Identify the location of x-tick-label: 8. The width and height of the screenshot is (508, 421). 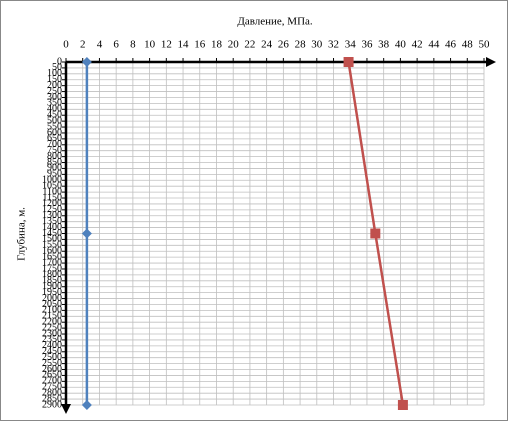
(133, 45).